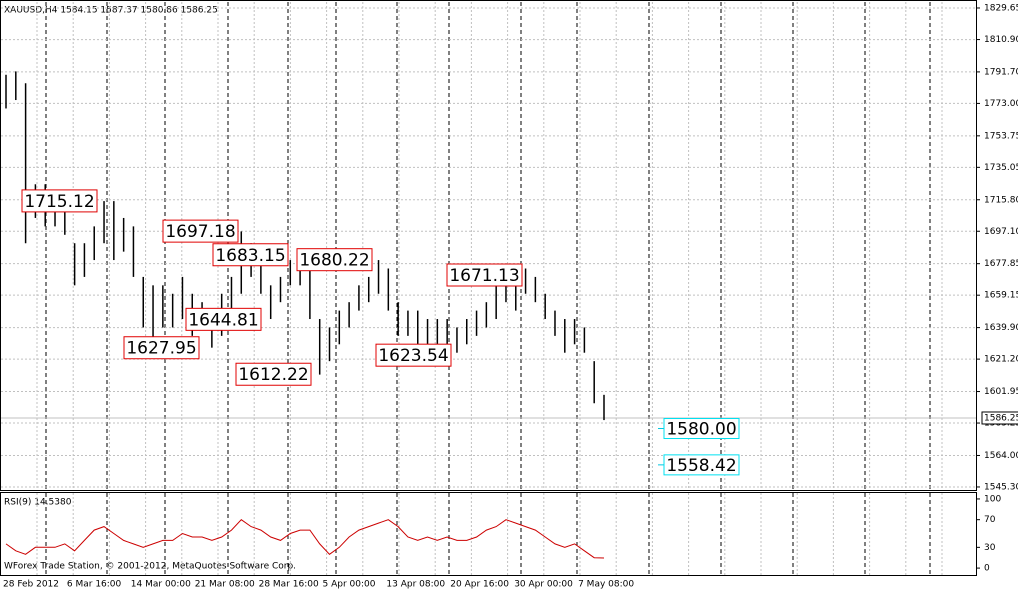 The height and width of the screenshot is (592, 1018). I want to click on indicator-label: RSI(9) 14.5380, so click(38, 503).